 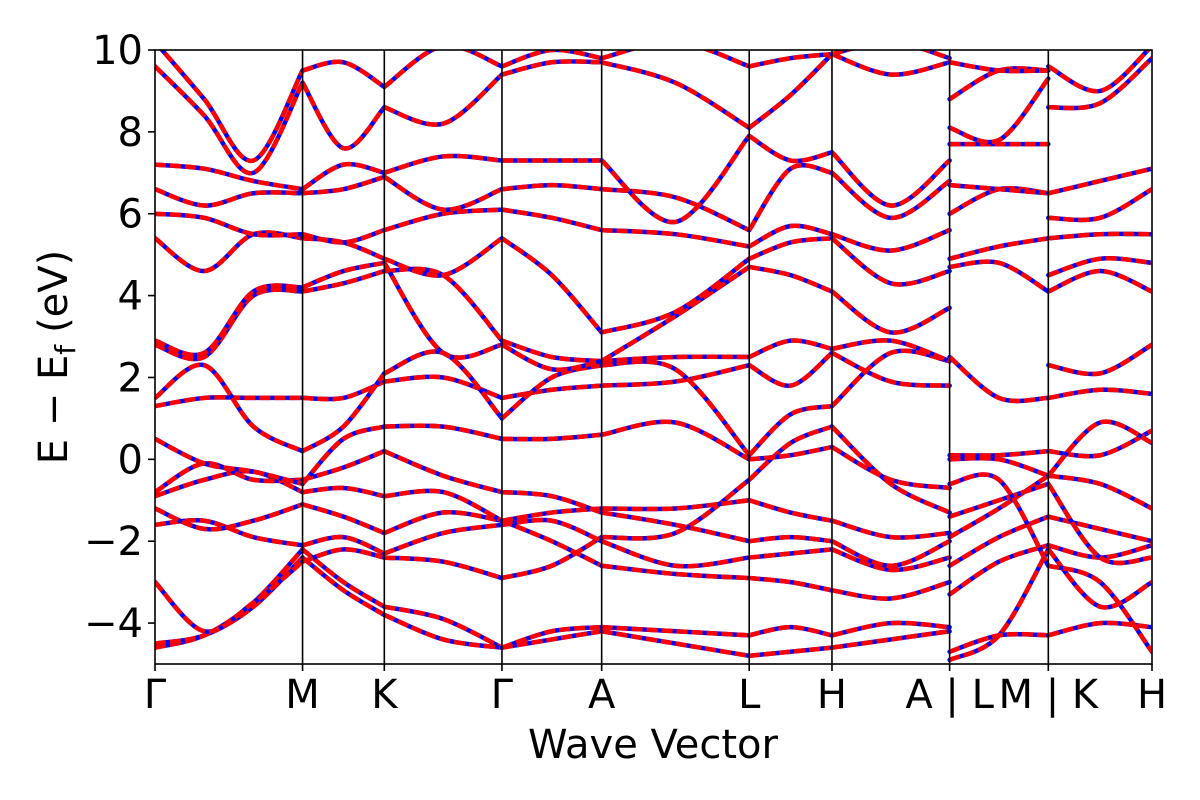 What do you see at coordinates (113, 624) in the screenshot?
I see `y-tick-label: −4` at bounding box center [113, 624].